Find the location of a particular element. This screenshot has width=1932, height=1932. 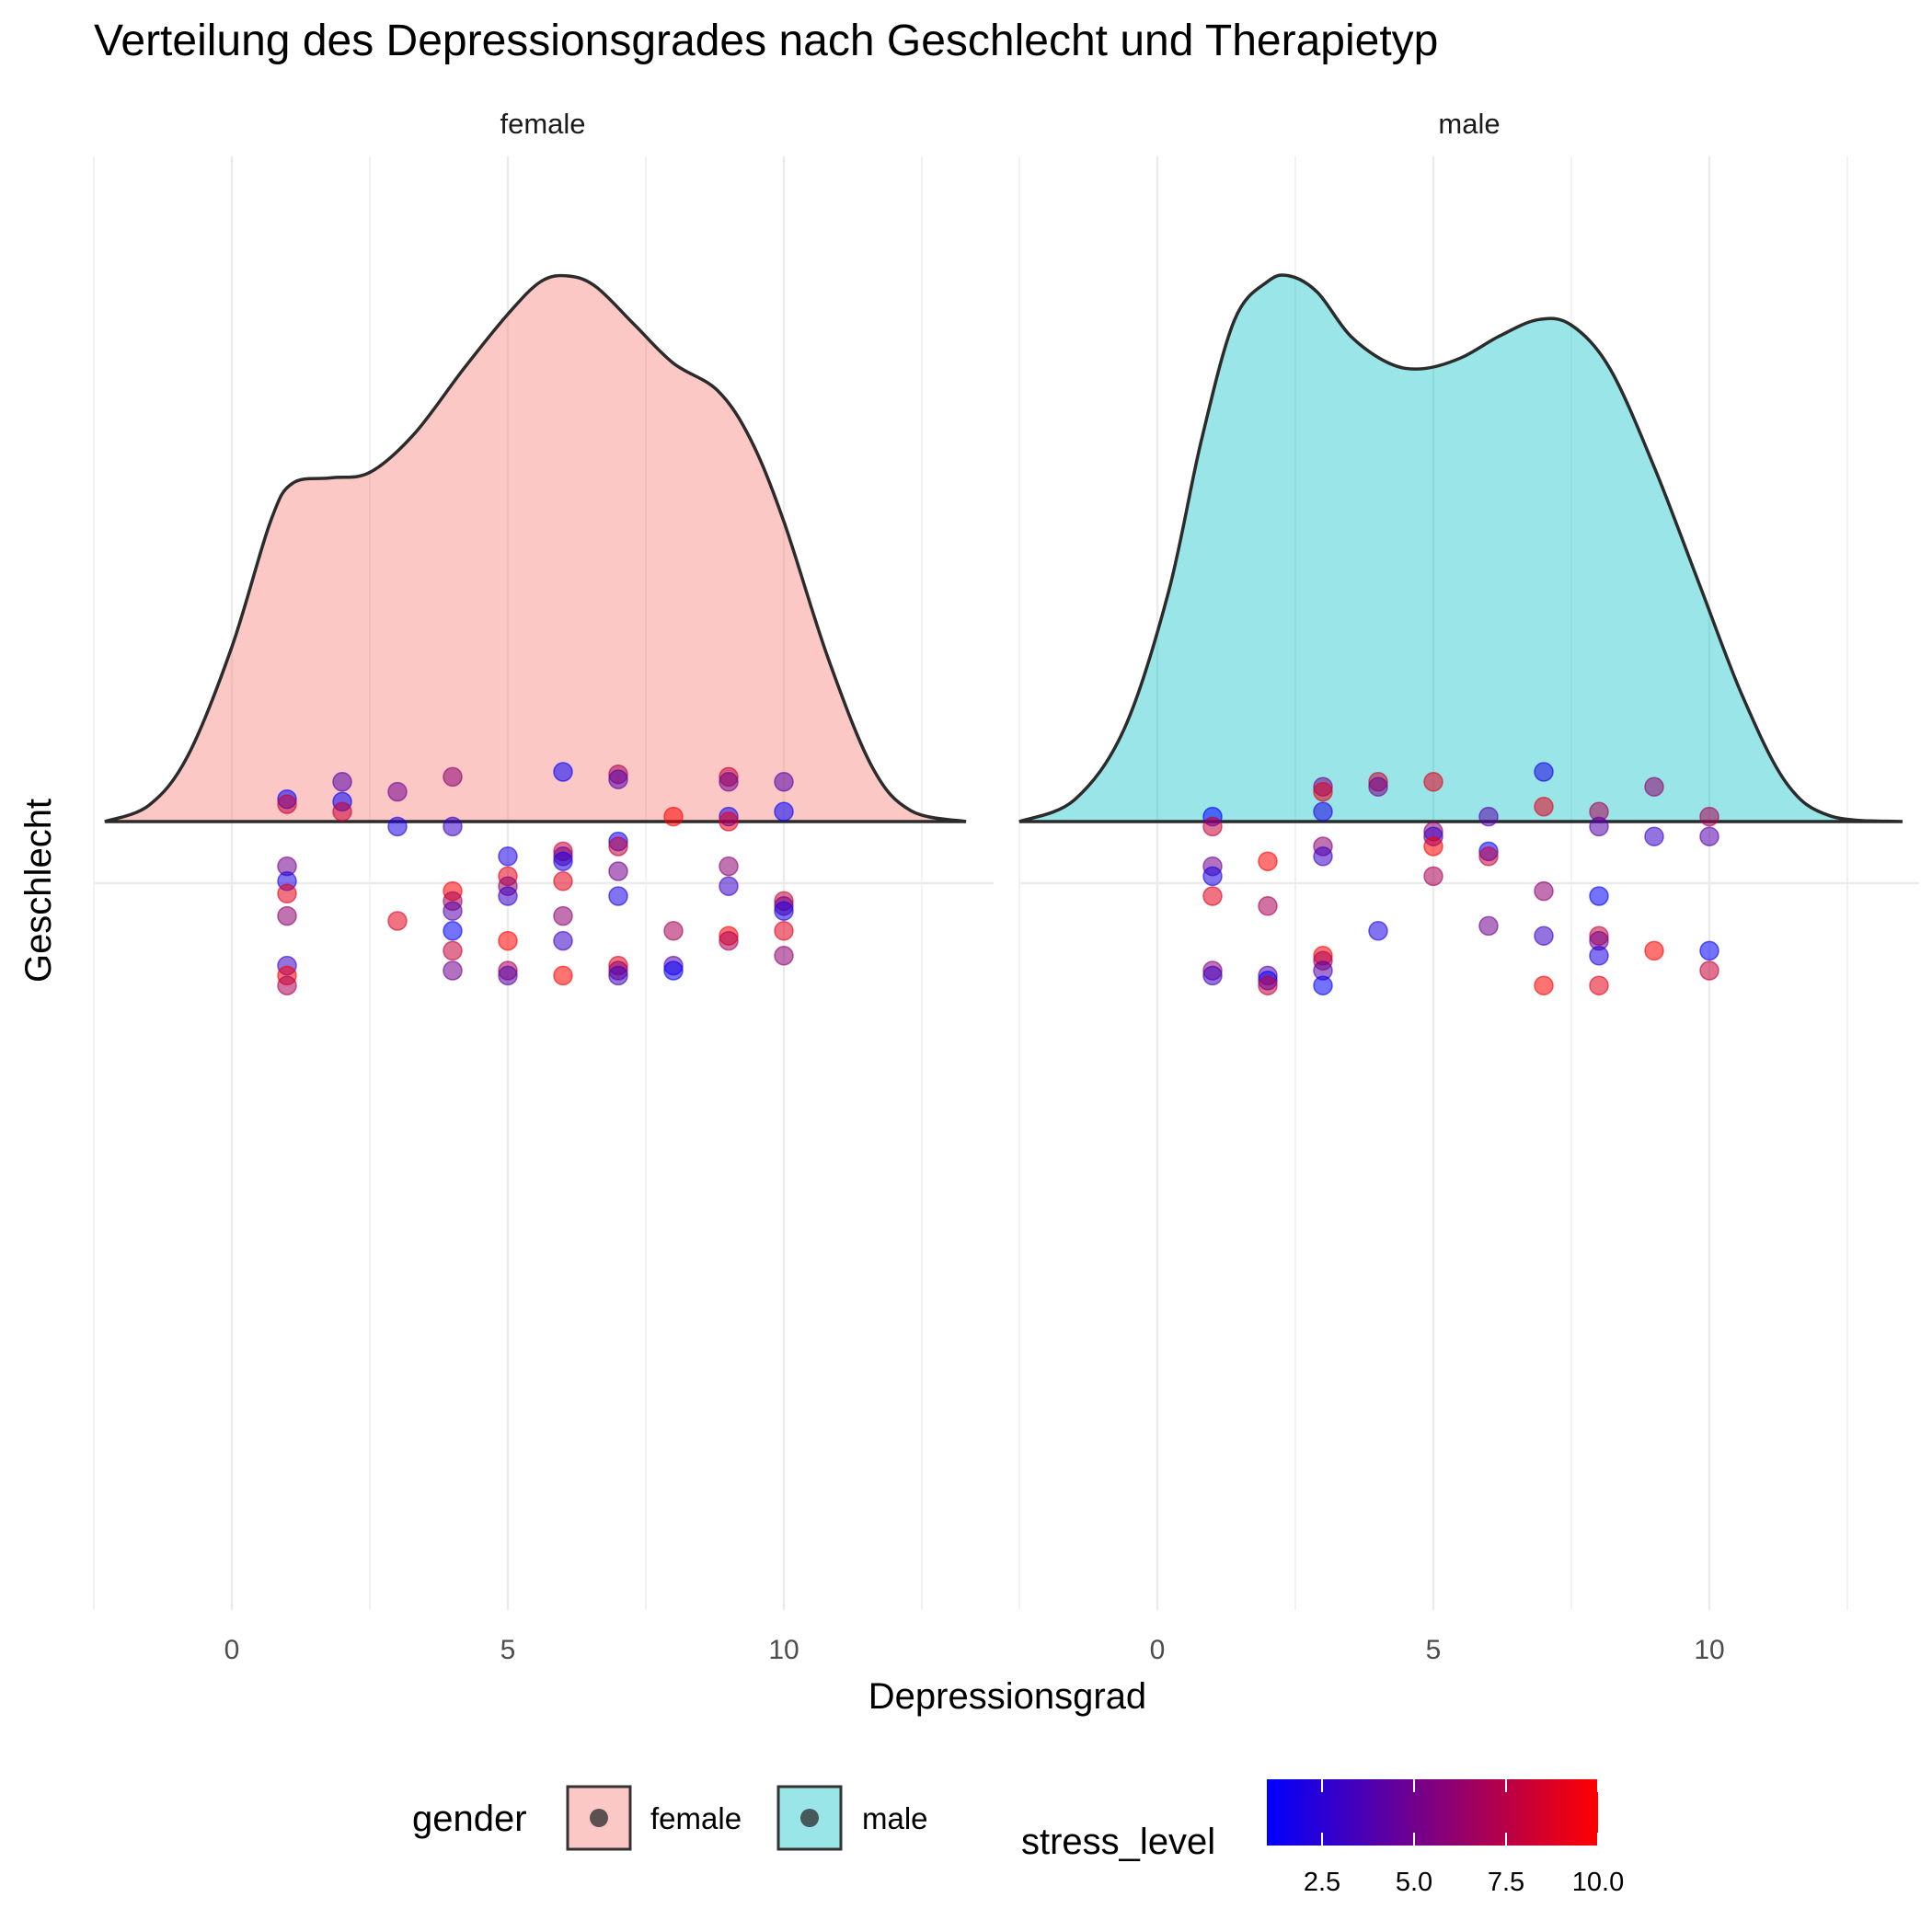

facet-strip-label-male: male is located at coordinates (1469, 124).